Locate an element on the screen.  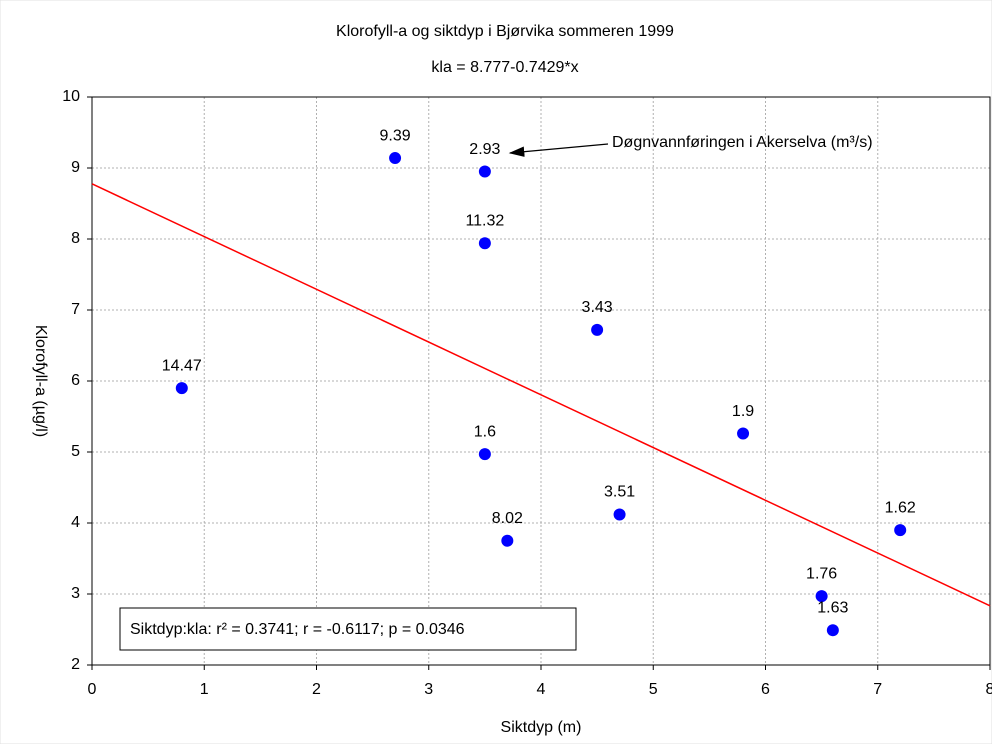
point-label: 2.93 is located at coordinates (484, 149).